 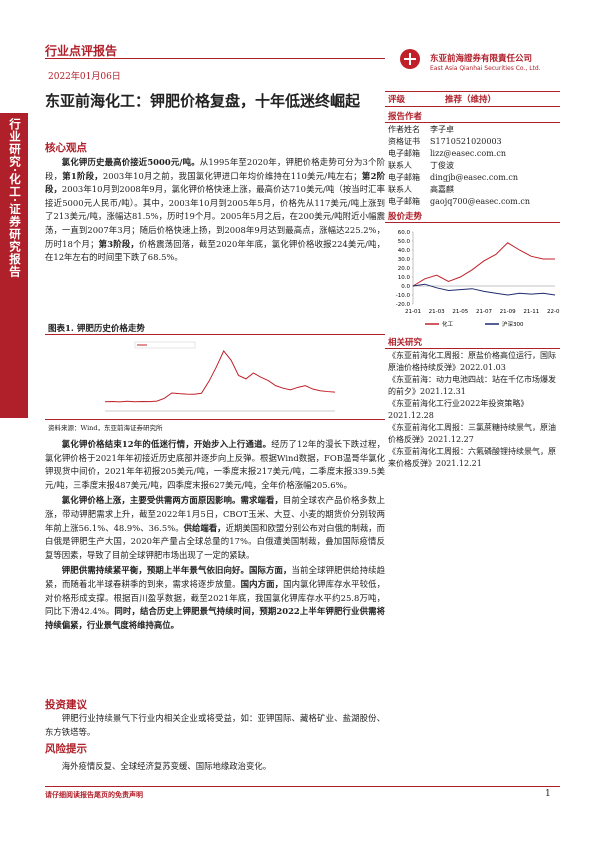 I want to click on figure-caption: 图表1. 钾肥历史价格走势, so click(x=96, y=329).